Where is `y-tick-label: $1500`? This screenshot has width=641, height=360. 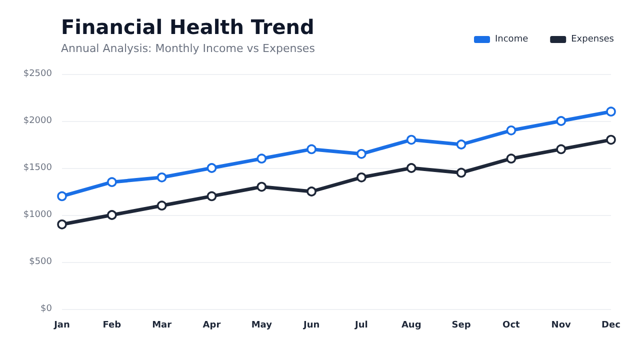
y-tick-label: $1500 is located at coordinates (37, 168).